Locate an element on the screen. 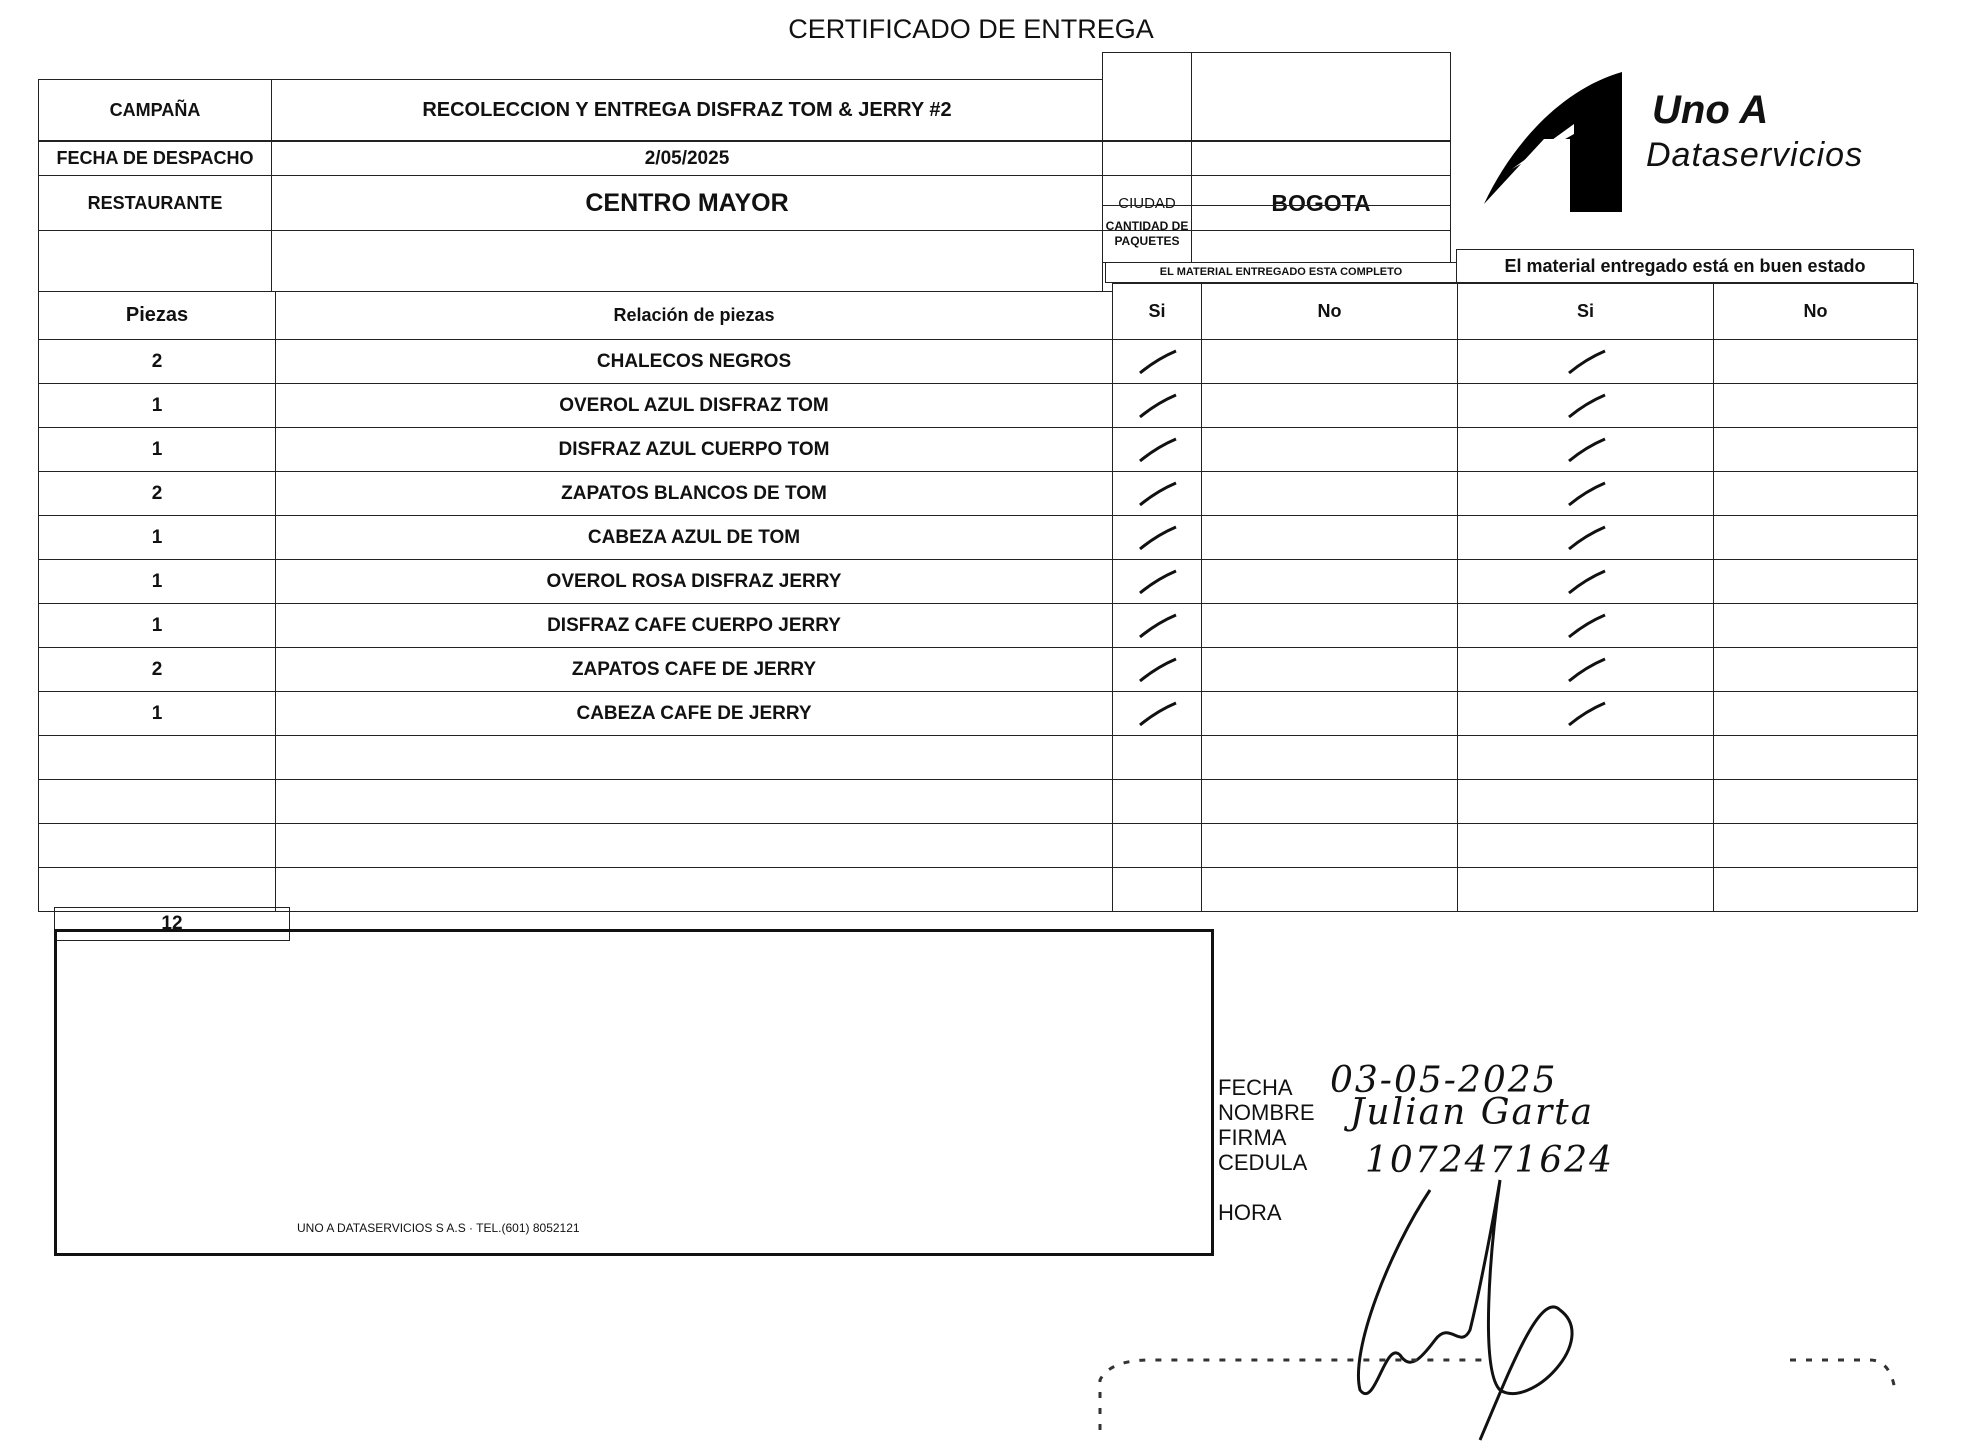 Image resolution: width=1981 pixels, height=1450 pixels. packages-label: CANTIDAD DE PAQUETES is located at coordinates (1147, 234).